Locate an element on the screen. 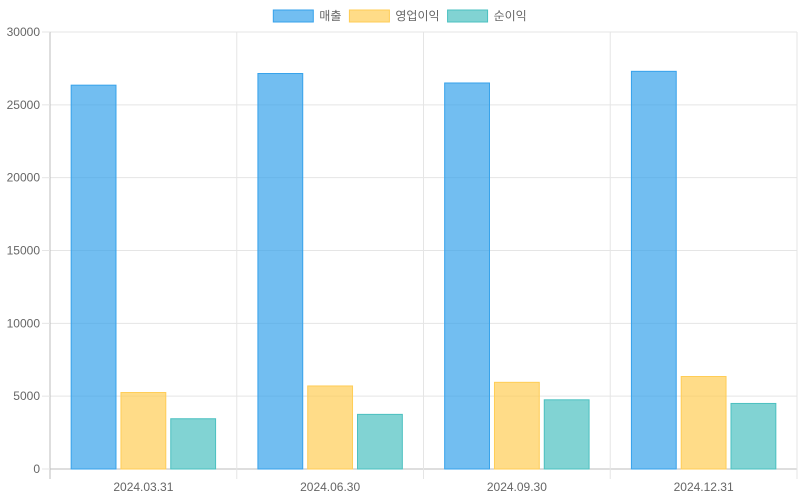 The image size is (800, 500). x-tick-label: 2024.12.31 is located at coordinates (704, 487).